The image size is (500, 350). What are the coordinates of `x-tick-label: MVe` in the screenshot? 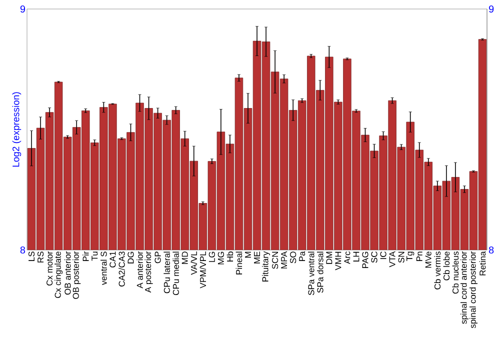 It's located at (428, 260).